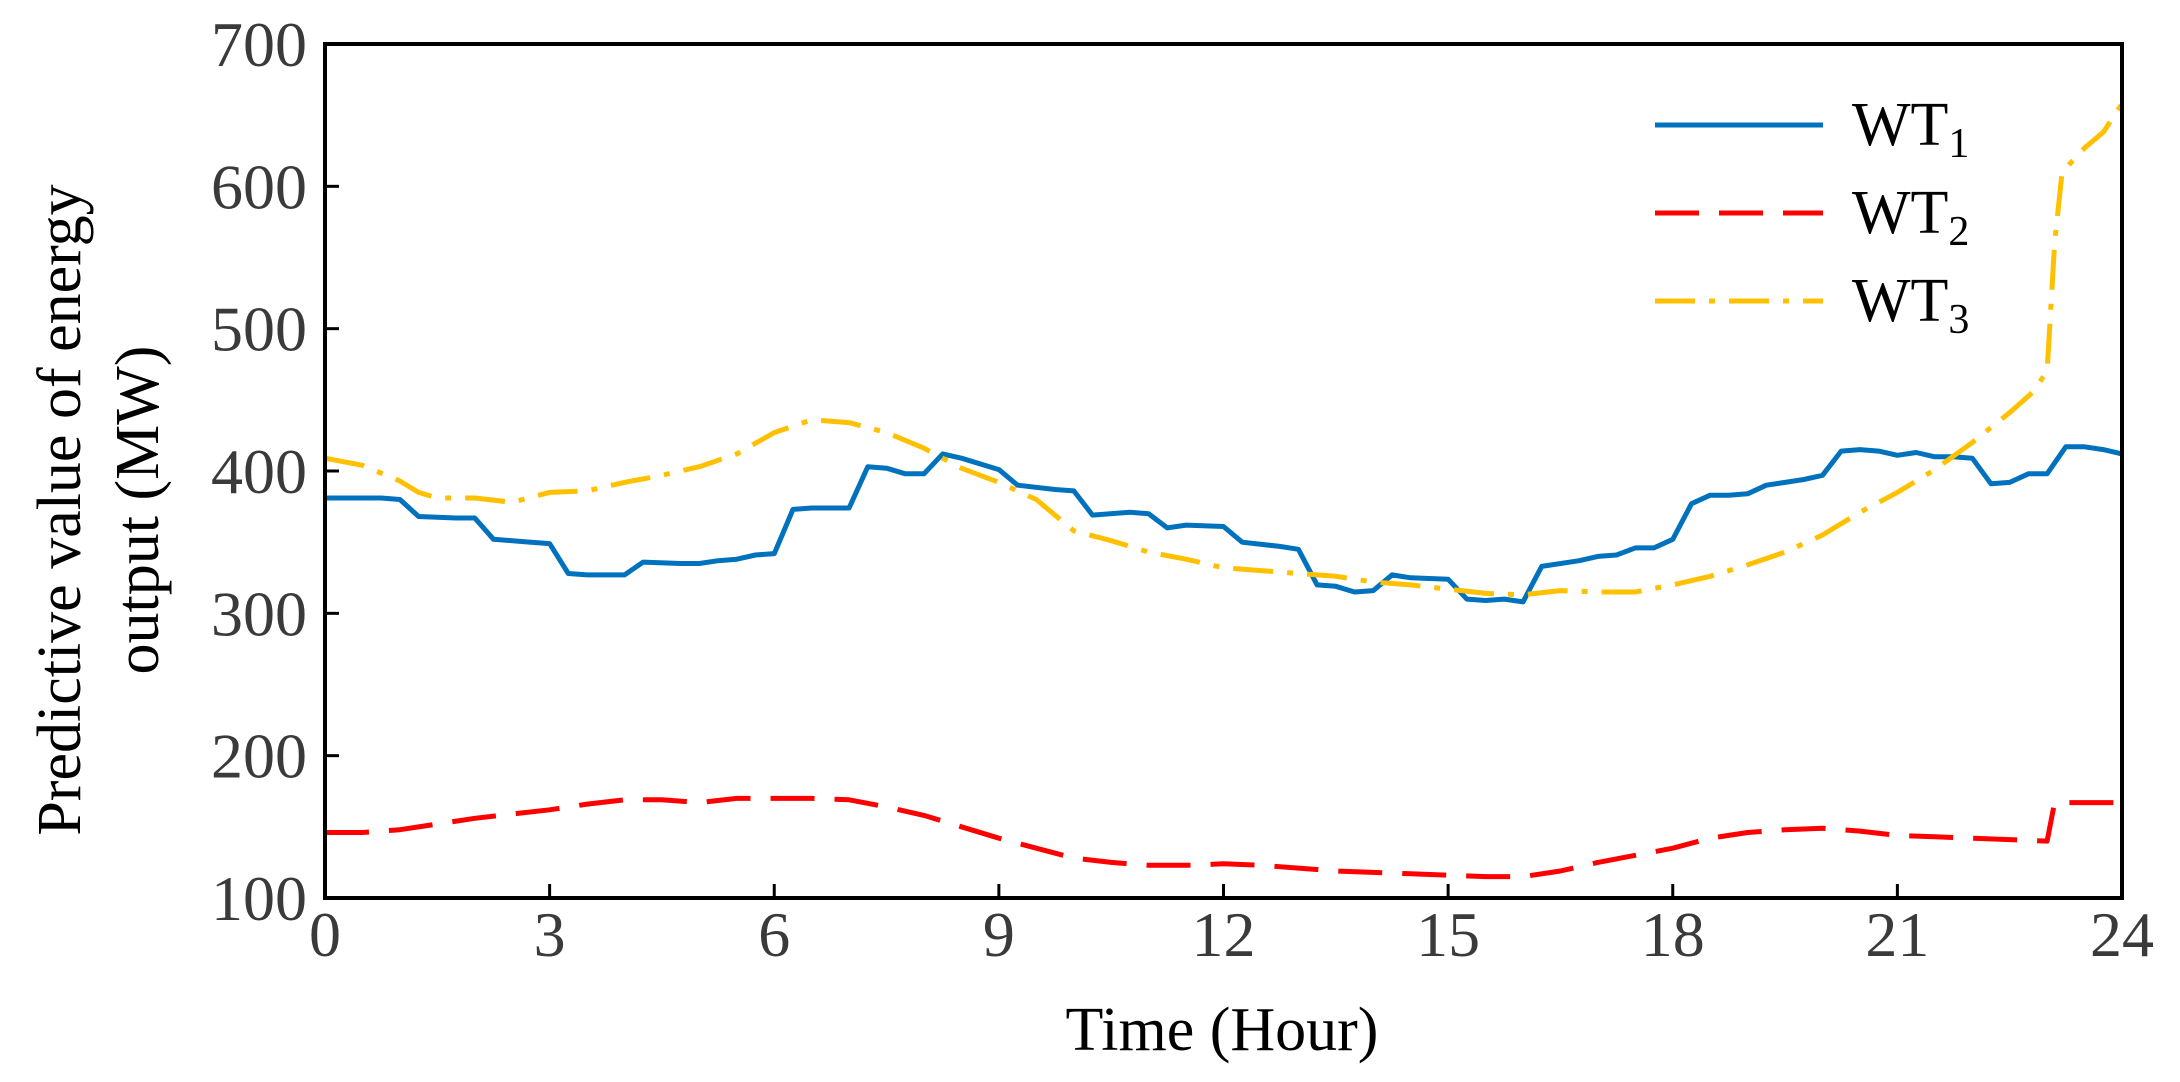 Image resolution: width=2180 pixels, height=1082 pixels. What do you see at coordinates (325, 934) in the screenshot?
I see `x-tick-label: 0` at bounding box center [325, 934].